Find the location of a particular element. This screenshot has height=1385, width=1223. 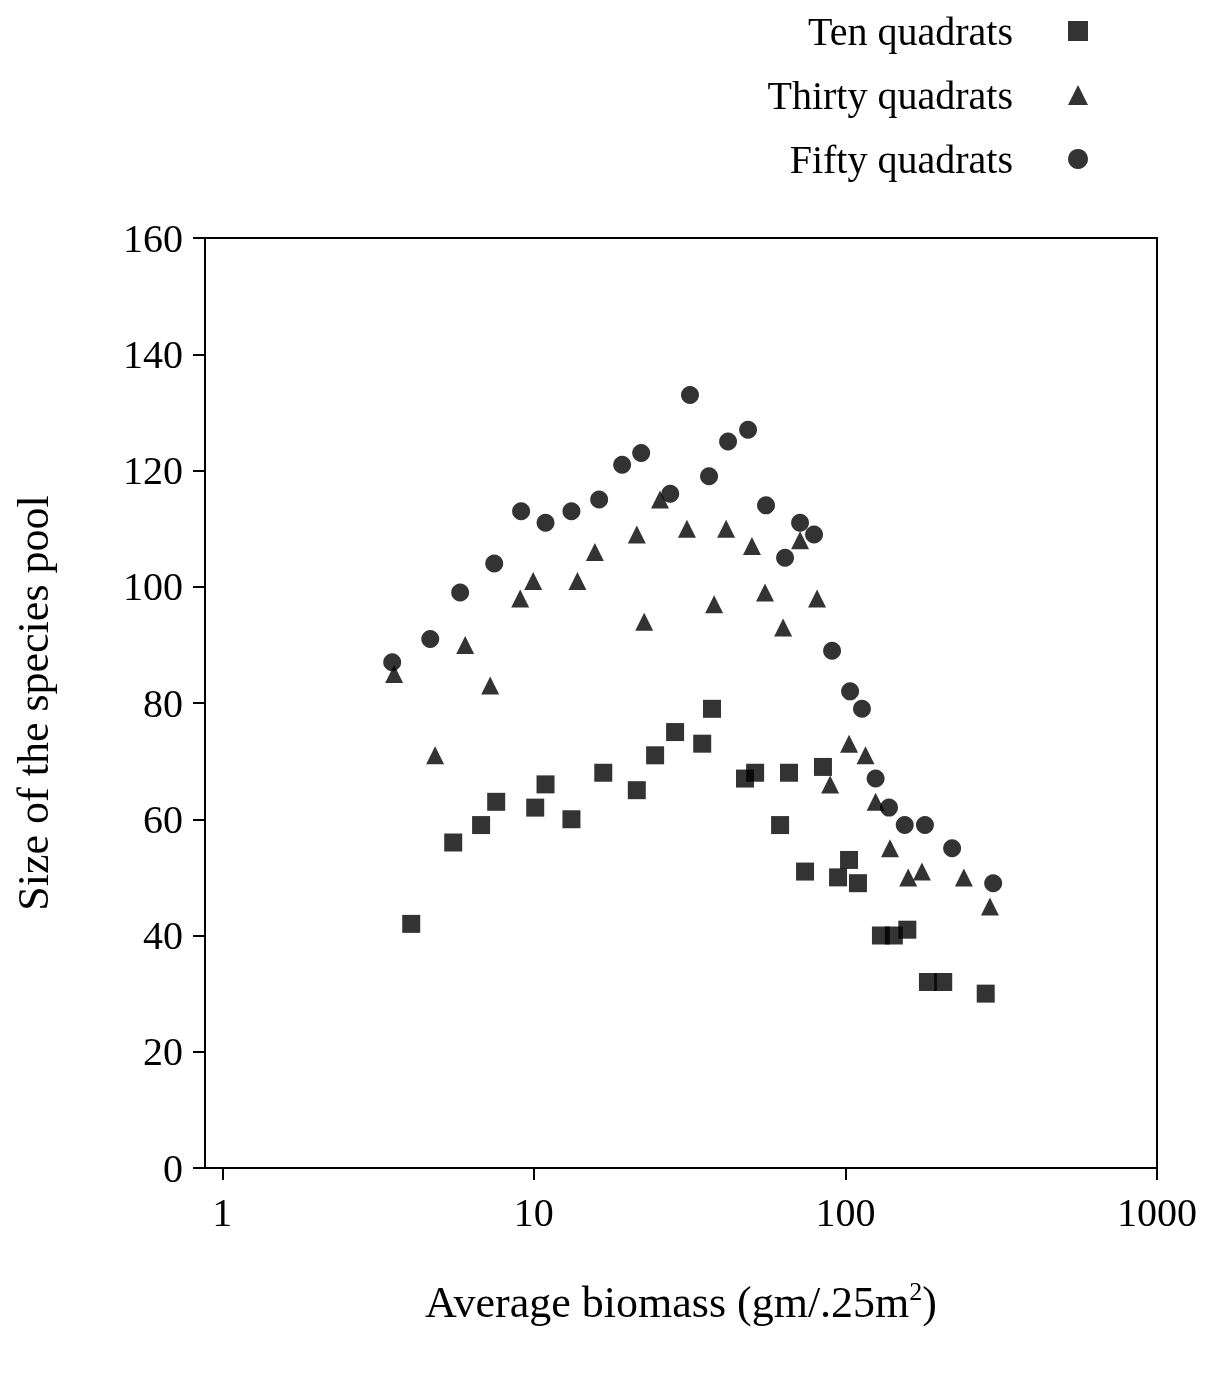

legend-label: Ten quadrats is located at coordinates (910, 31).